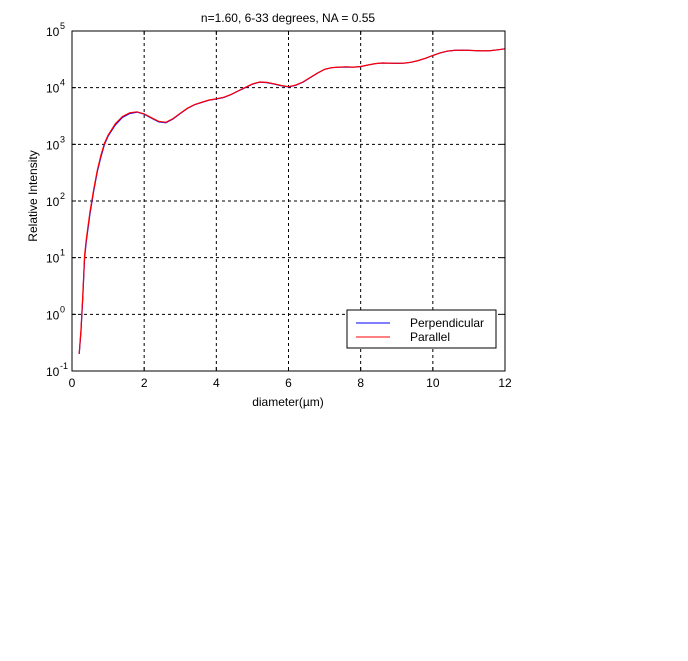 The height and width of the screenshot is (661, 688). Describe the element at coordinates (62, 309) in the screenshot. I see `y-tick-label-exponent: 0` at that location.